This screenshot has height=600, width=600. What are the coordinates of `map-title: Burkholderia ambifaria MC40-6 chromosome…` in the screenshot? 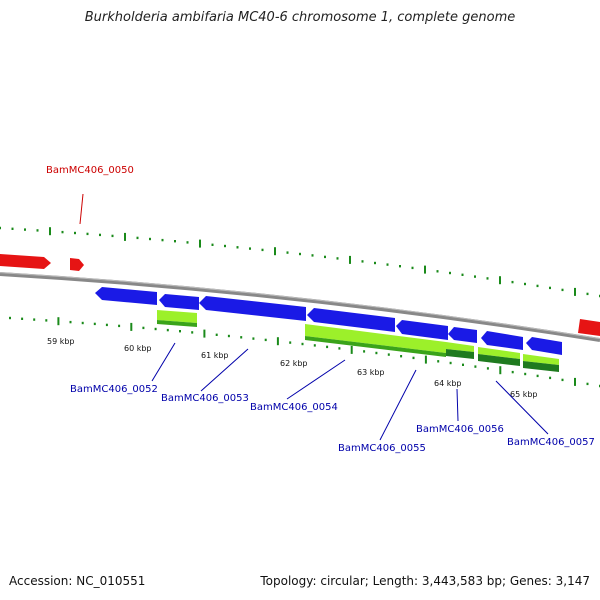 It's located at (300, 17).